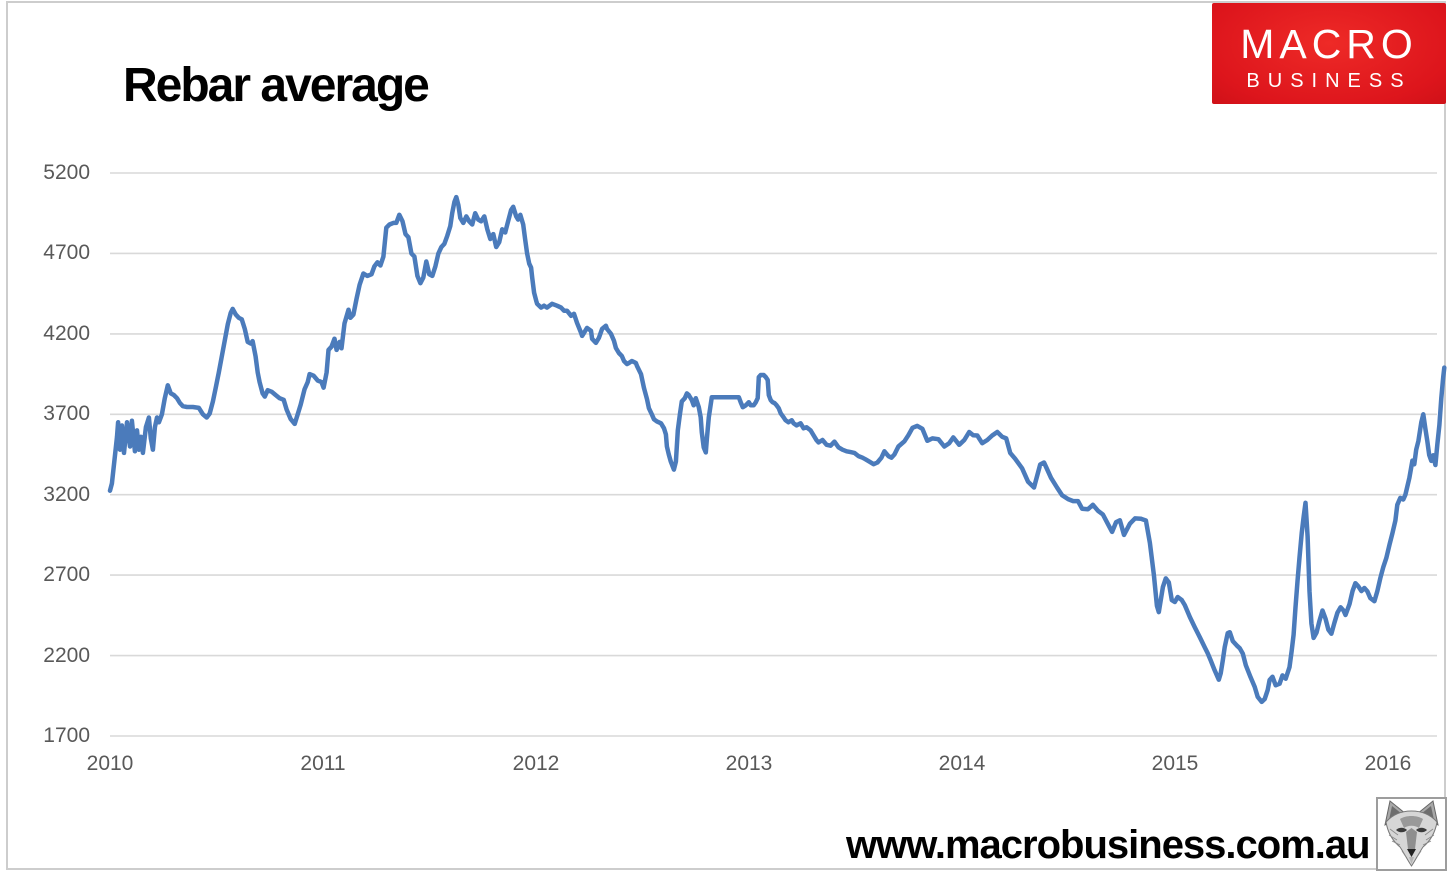  I want to click on y-tick-label-5200: 5200, so click(66, 172).